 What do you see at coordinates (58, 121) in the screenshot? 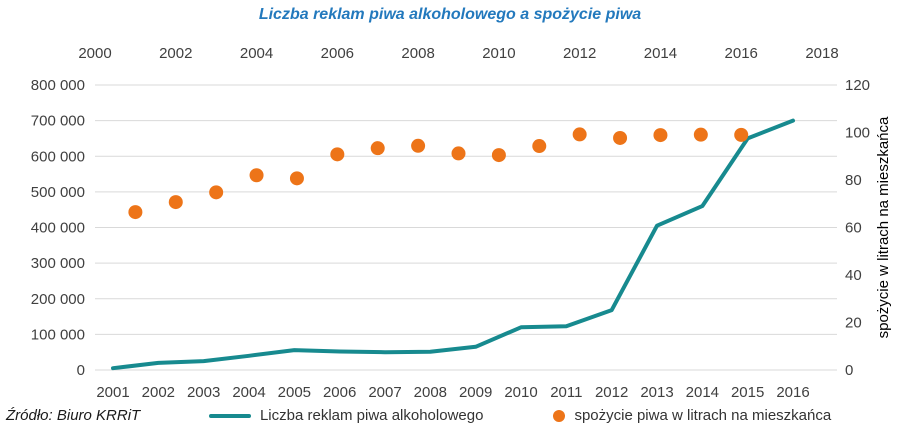
I see `left-tick-label: 700 000` at bounding box center [58, 121].